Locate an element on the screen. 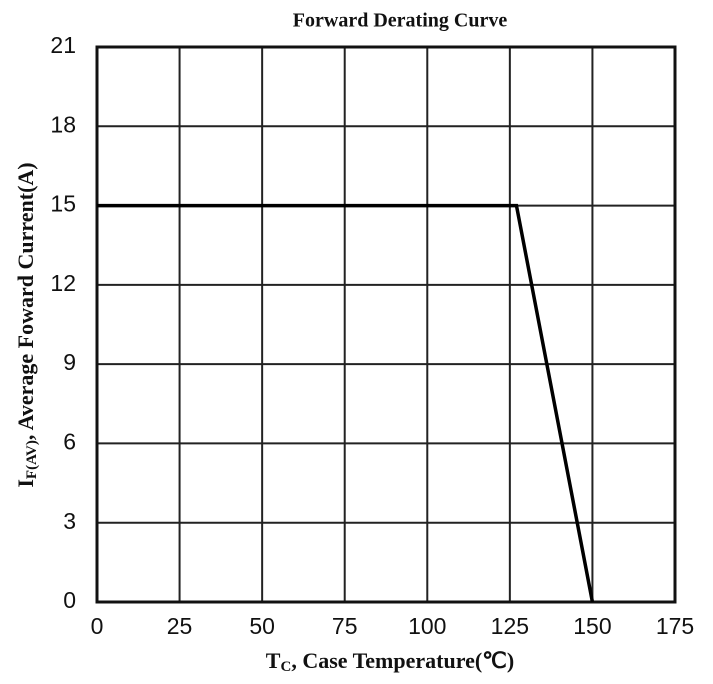 This screenshot has height=684, width=713. x-tick-label: 75 is located at coordinates (345, 626).